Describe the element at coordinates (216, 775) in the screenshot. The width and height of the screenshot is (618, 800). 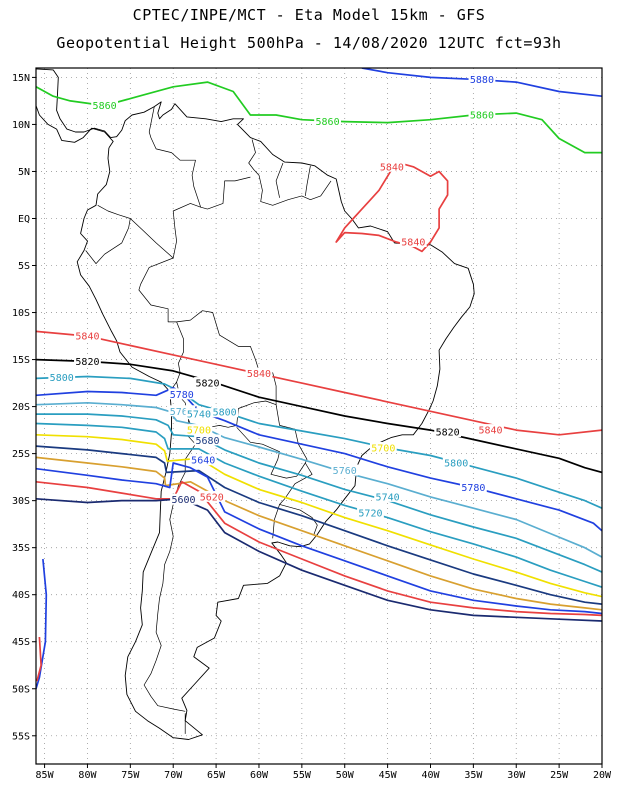
I see `tick-label-lon: 65W` at that location.